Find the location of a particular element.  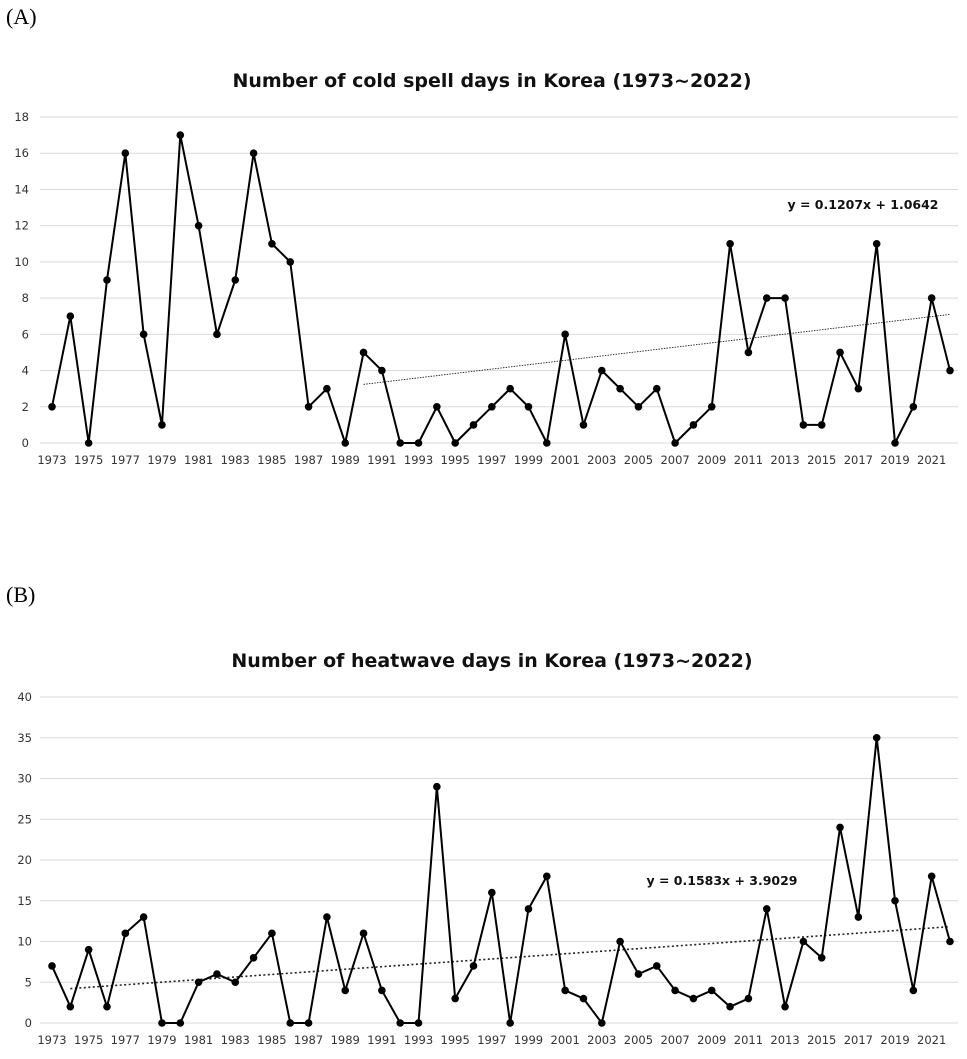

chart-b-y-tick-label: 5 is located at coordinates (28, 982).